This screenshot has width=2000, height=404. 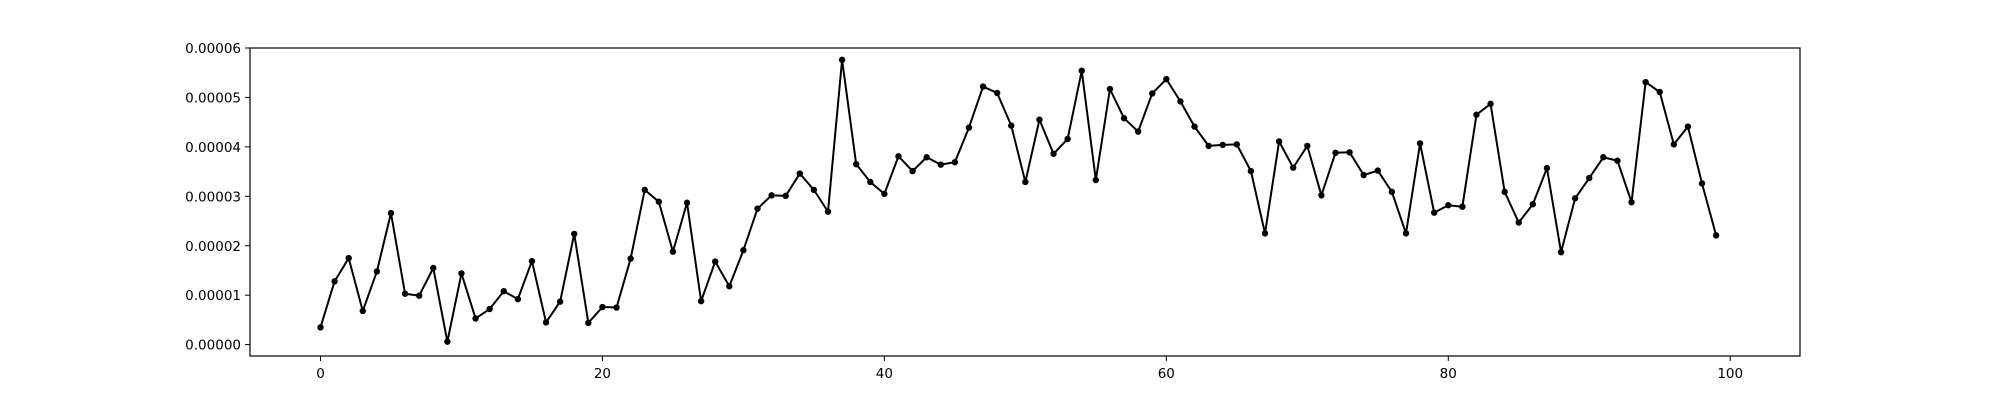 What do you see at coordinates (1730, 374) in the screenshot?
I see `x-tick-label: 100` at bounding box center [1730, 374].